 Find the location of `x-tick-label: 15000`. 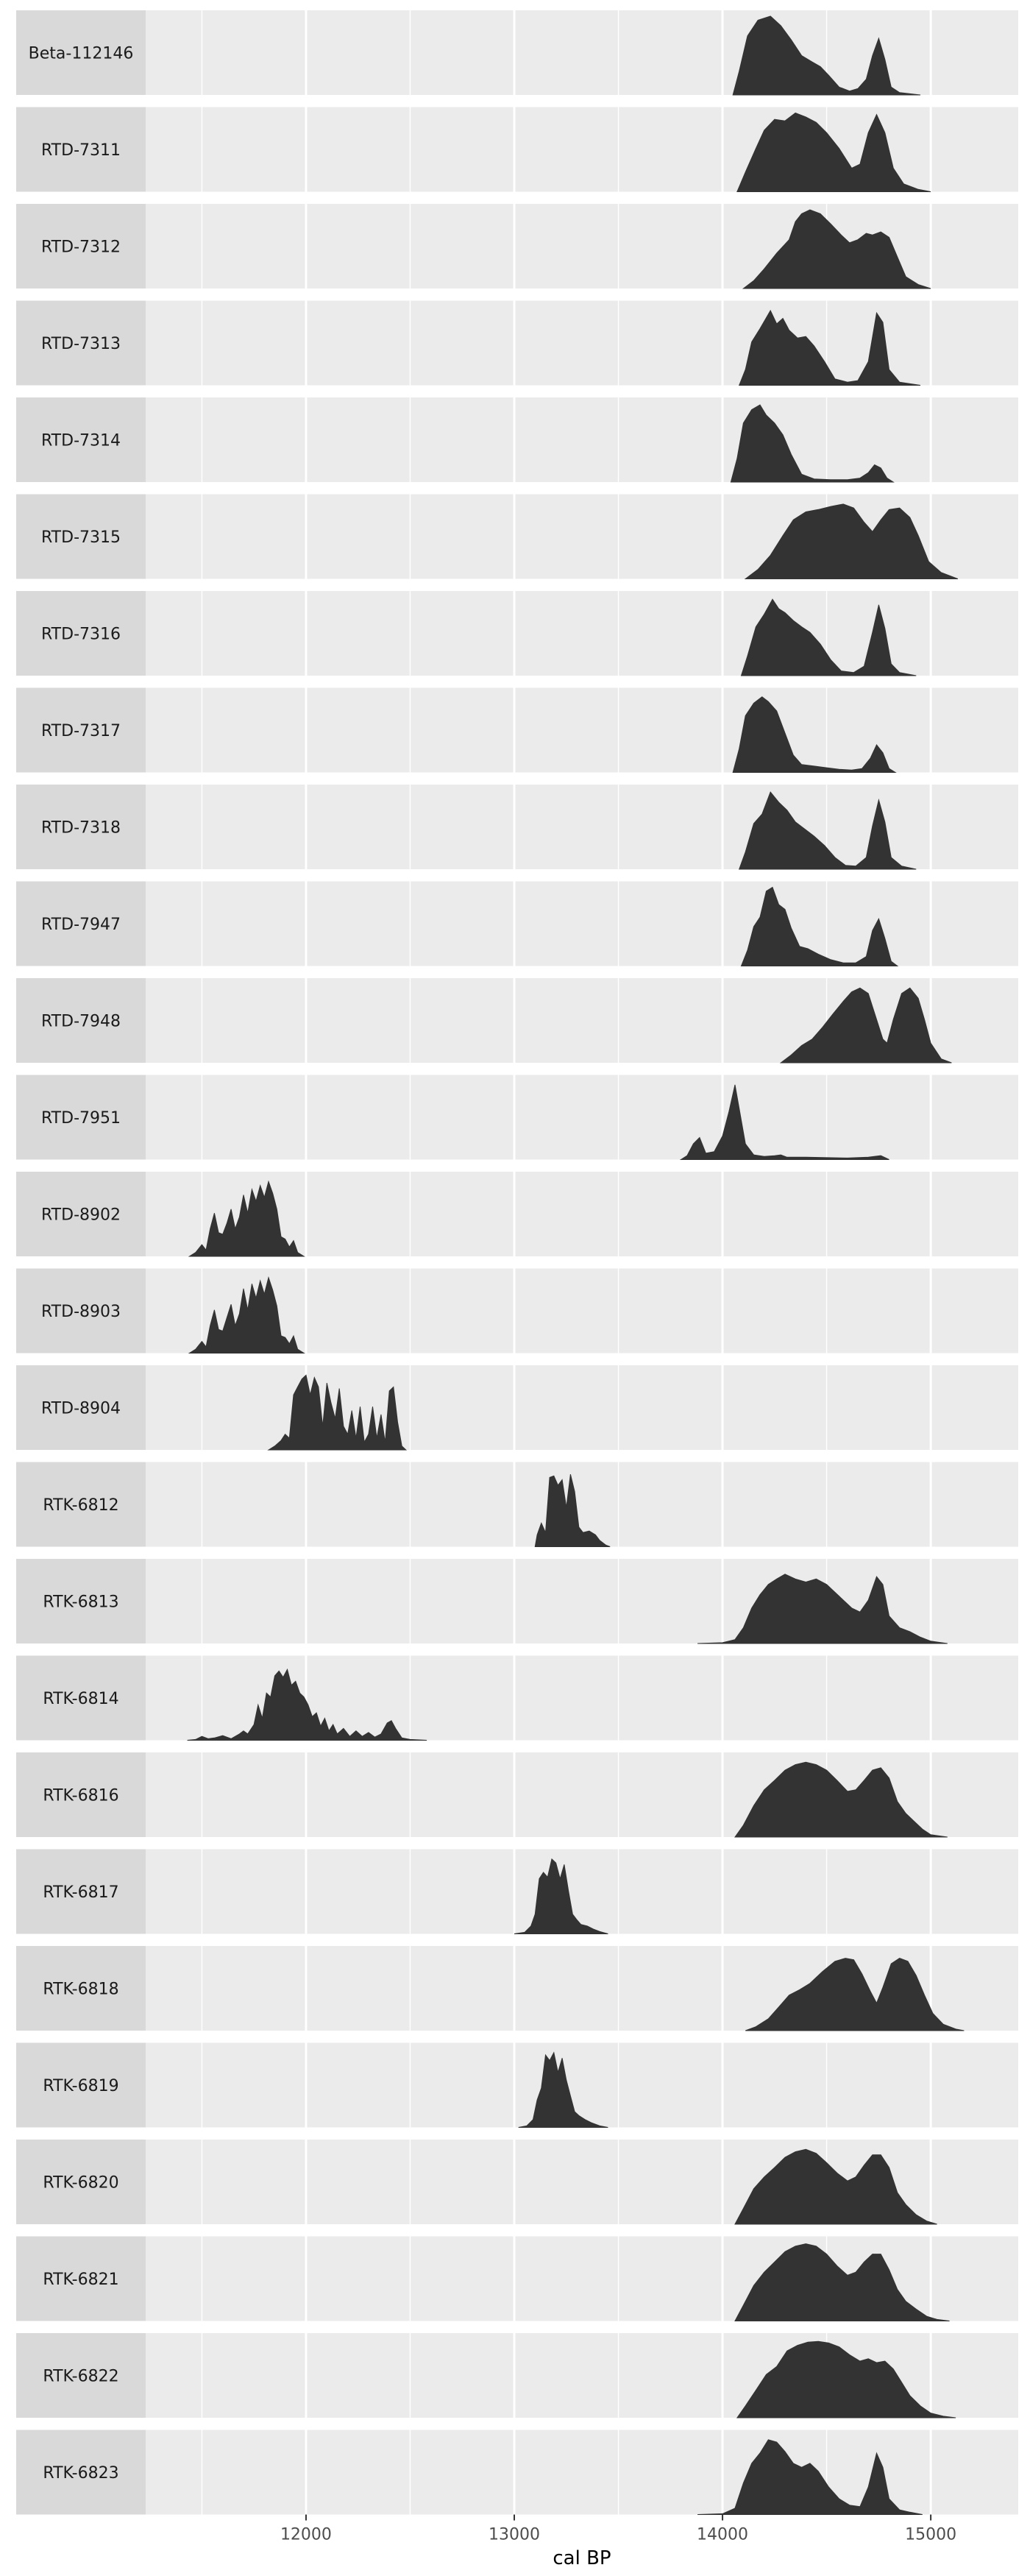

x-tick-label: 15000 is located at coordinates (931, 2535).